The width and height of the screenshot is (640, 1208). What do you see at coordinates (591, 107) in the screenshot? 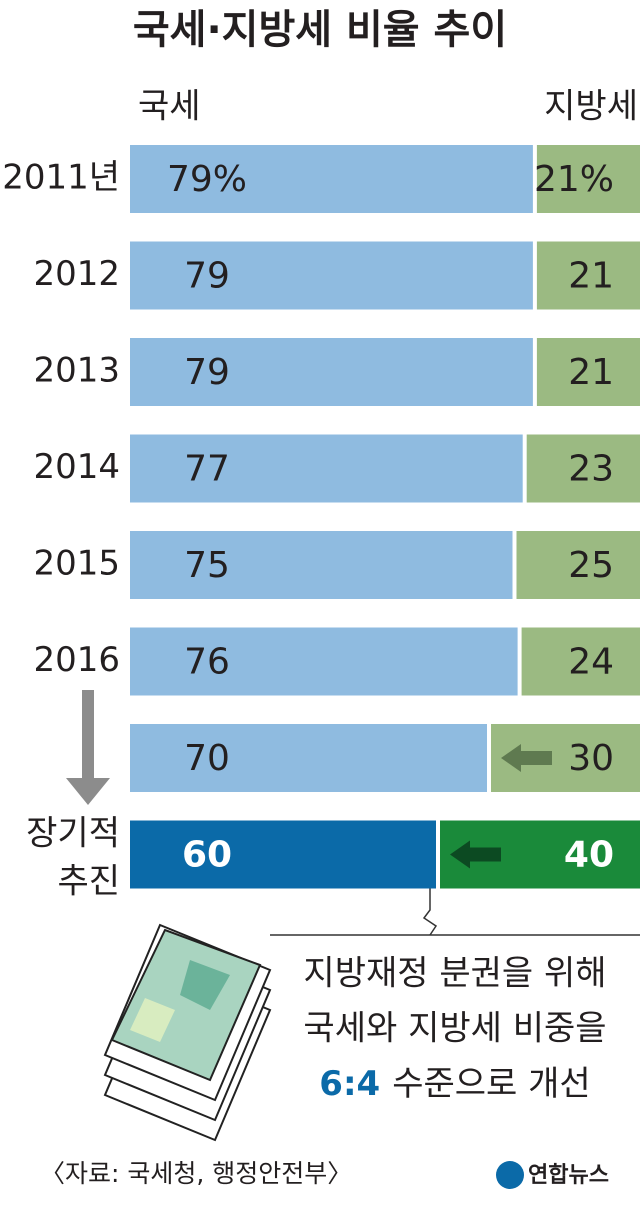
I see `series-header: 지방세` at bounding box center [591, 107].